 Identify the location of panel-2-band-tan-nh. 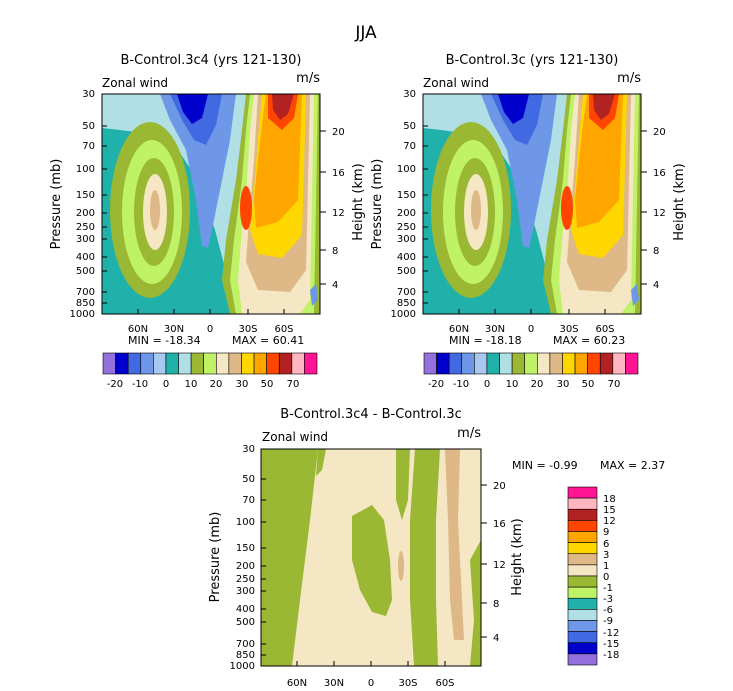
(476, 210).